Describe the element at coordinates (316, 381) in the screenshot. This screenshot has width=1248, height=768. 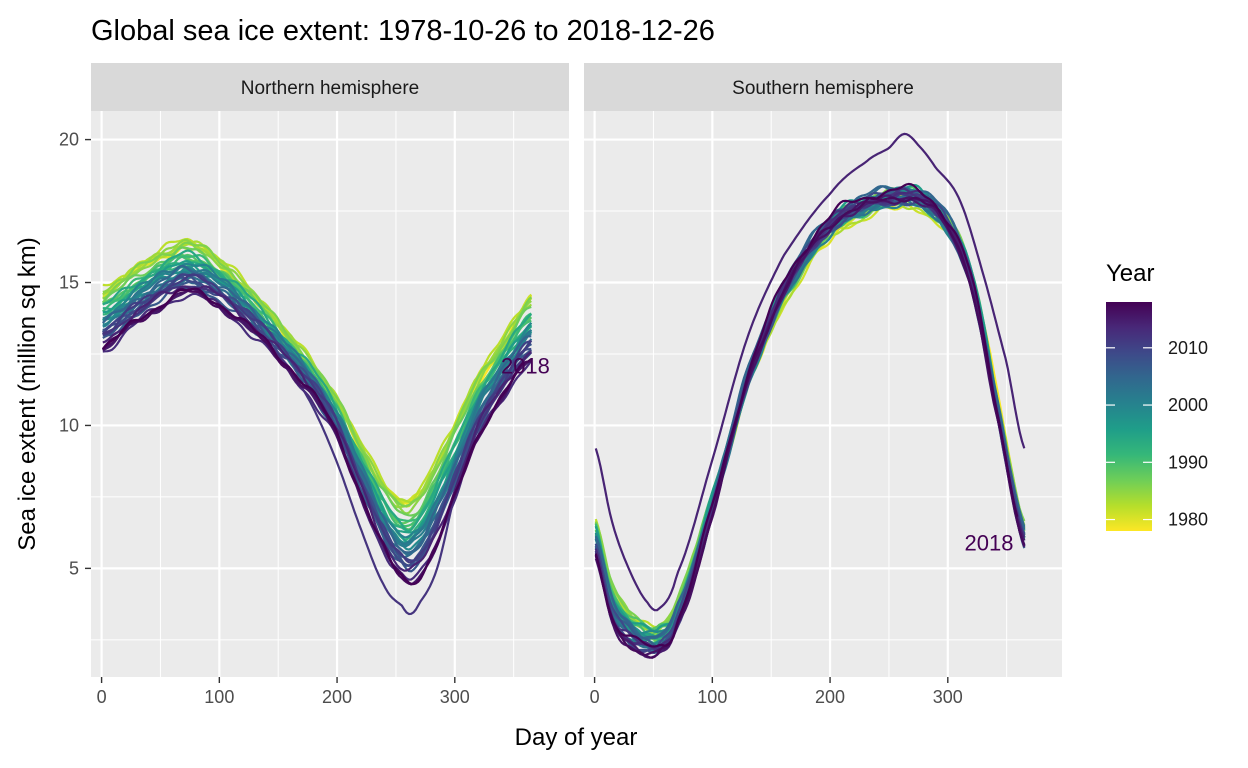
I see `series-line-1987` at that location.